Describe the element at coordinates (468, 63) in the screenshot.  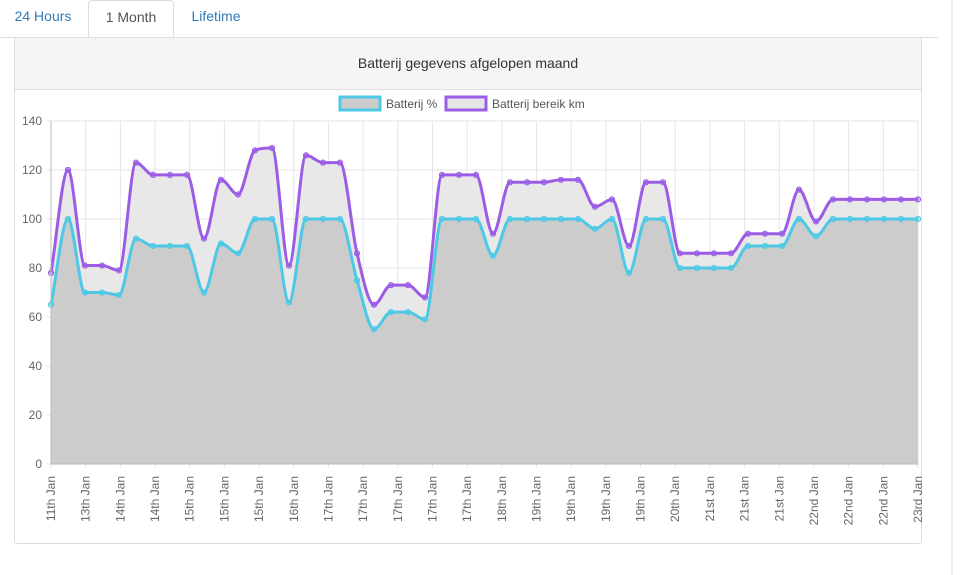
I see `panel-title: Batterij gegevens afgelopen maand` at that location.